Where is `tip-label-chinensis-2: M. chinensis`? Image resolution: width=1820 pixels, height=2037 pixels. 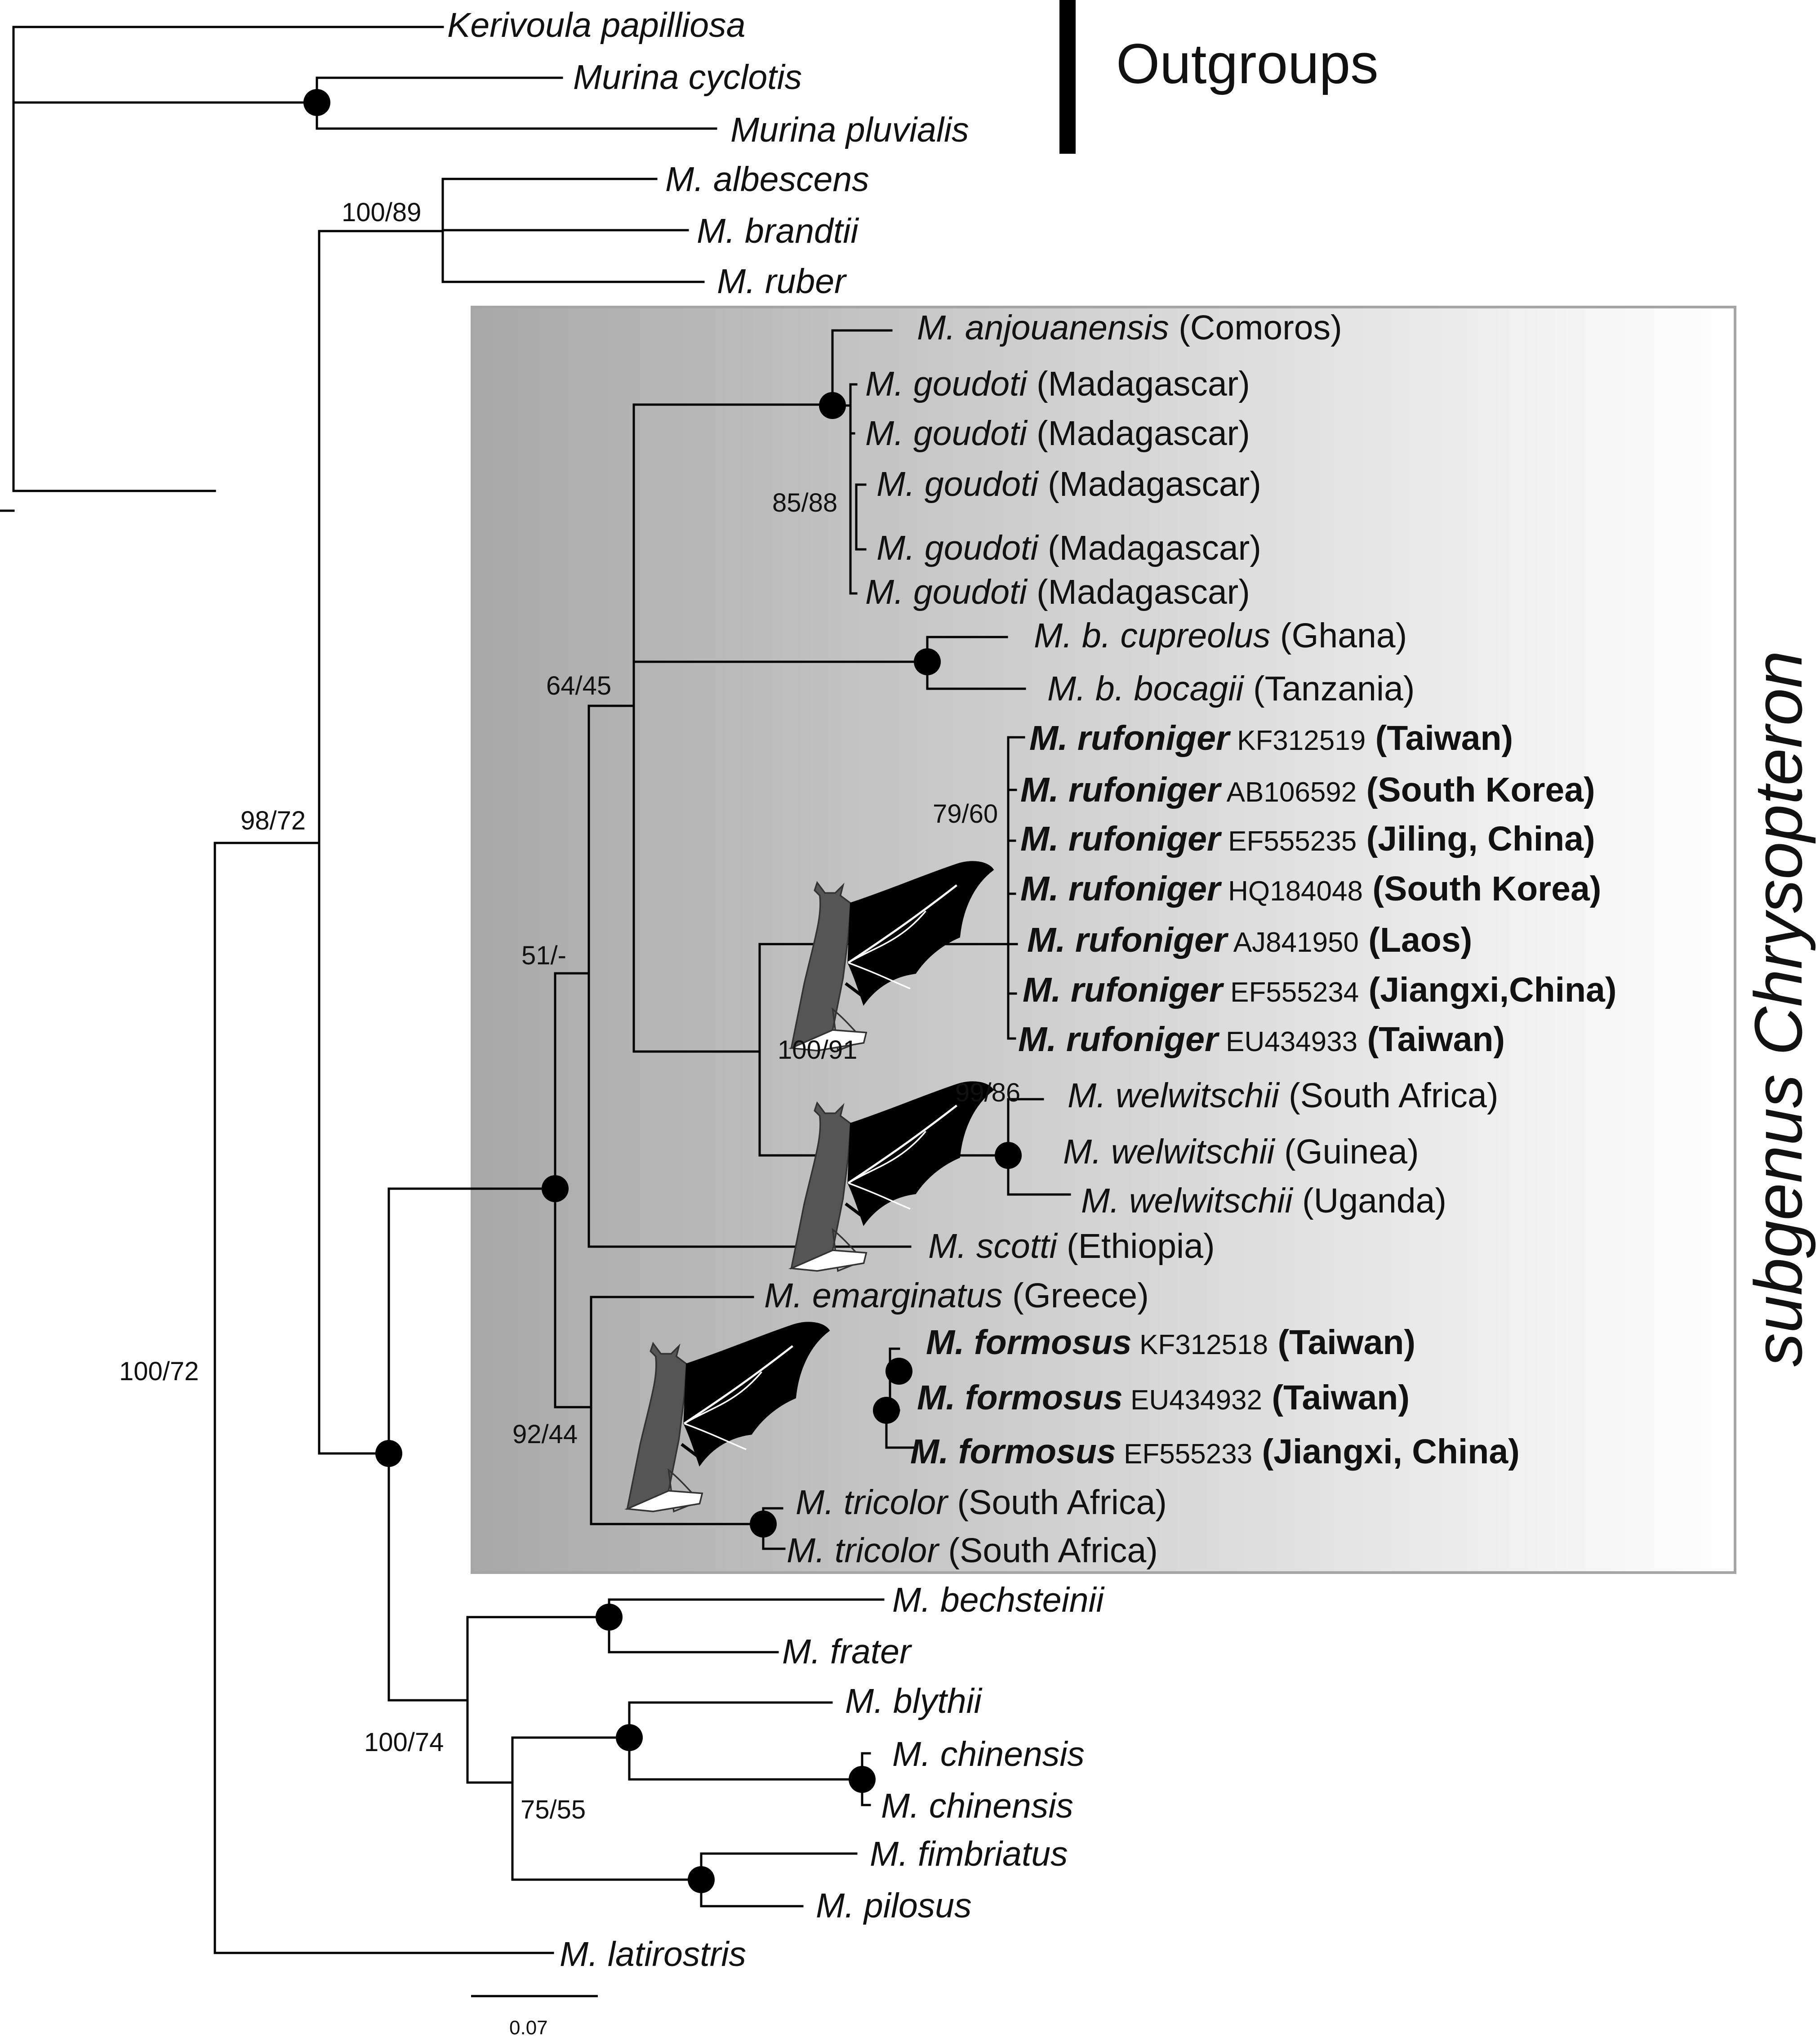 tip-label-chinensis-2: M. chinensis is located at coordinates (977, 1806).